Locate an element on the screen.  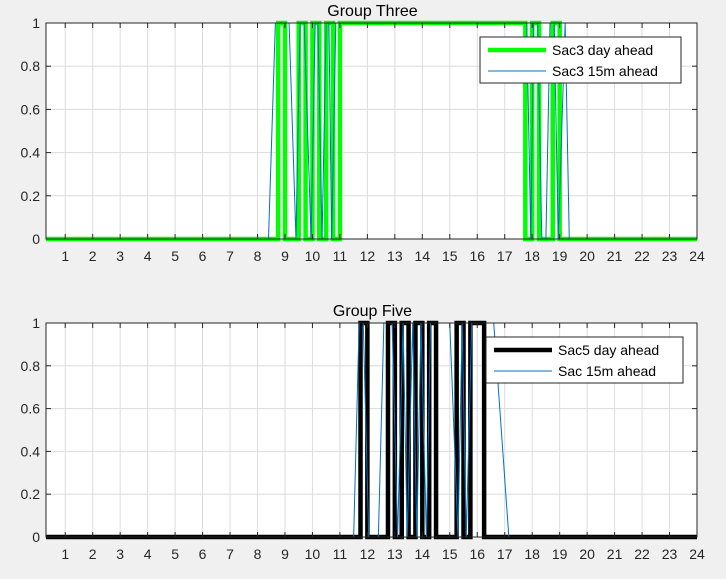
chart-title: Group Three is located at coordinates (372, 11).